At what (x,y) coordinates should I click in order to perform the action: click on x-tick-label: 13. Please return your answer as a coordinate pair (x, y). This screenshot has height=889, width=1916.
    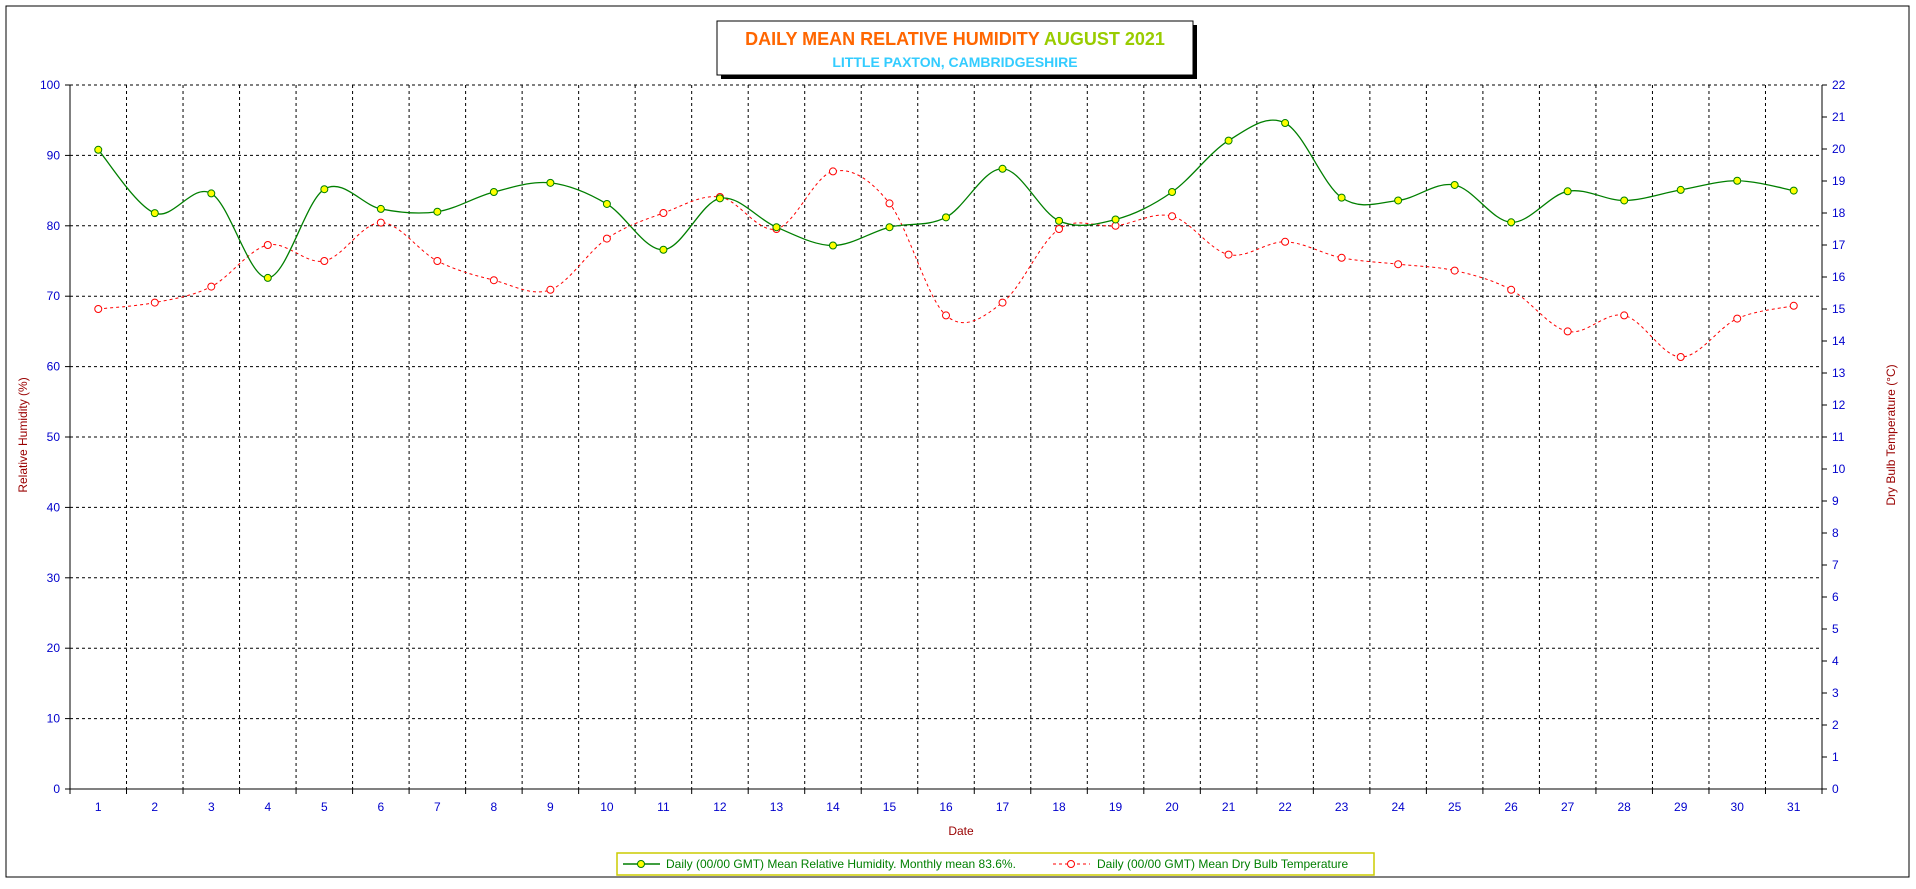
    Looking at the image, I should click on (777, 807).